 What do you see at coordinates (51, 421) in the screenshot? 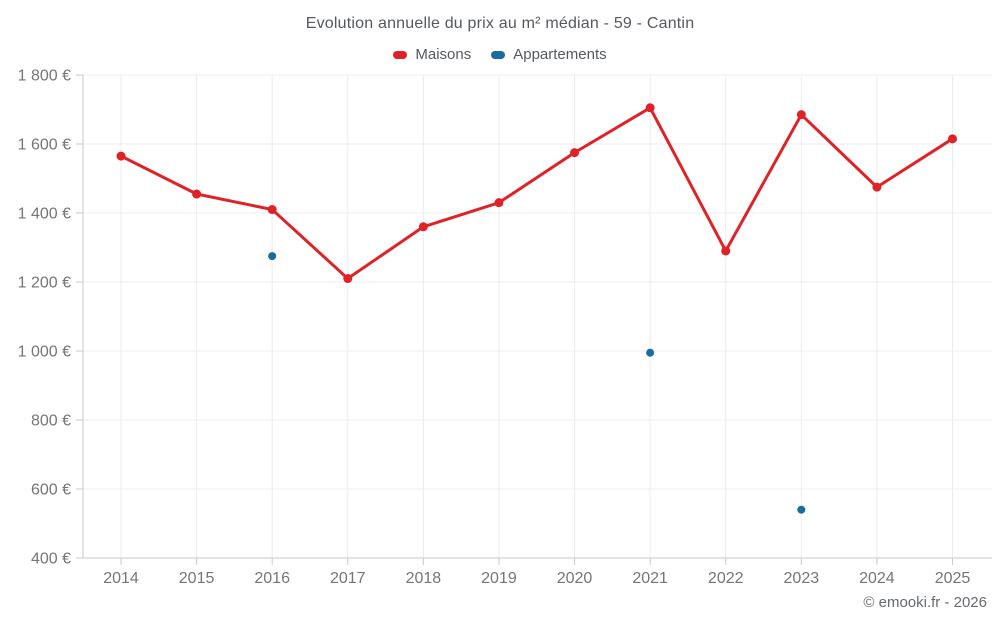
I see `y-tick-label: 800 €` at bounding box center [51, 421].